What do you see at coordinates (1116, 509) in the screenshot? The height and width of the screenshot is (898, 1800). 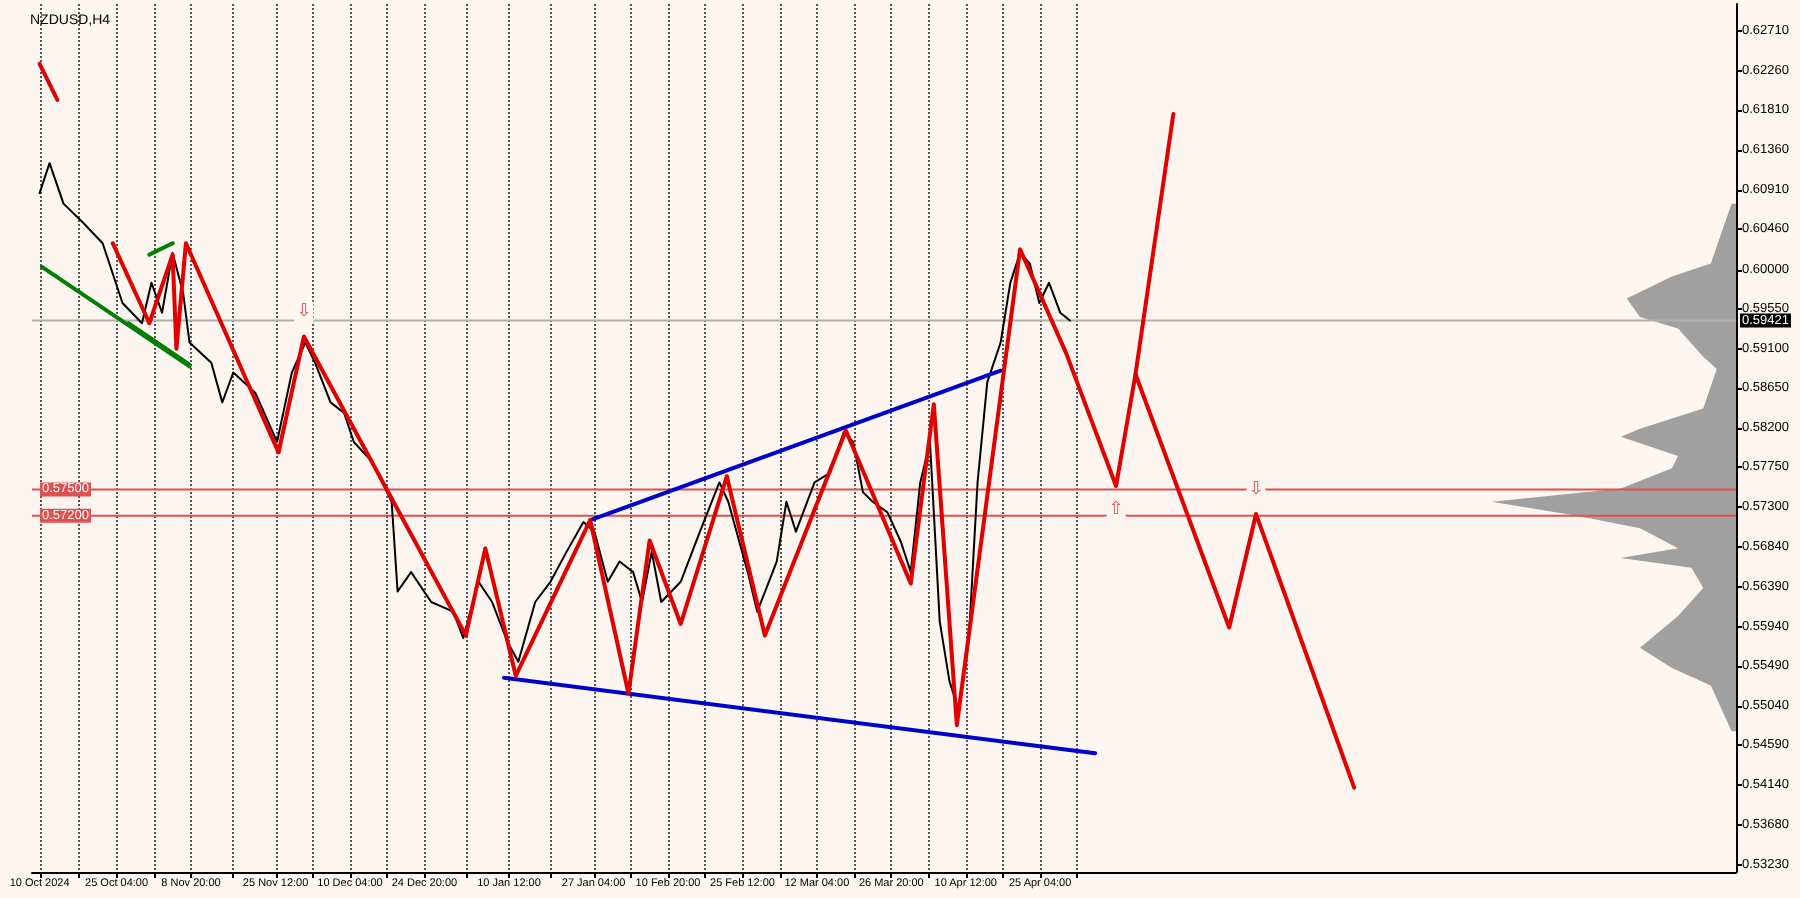 I see `annotation: ⇧` at bounding box center [1116, 509].